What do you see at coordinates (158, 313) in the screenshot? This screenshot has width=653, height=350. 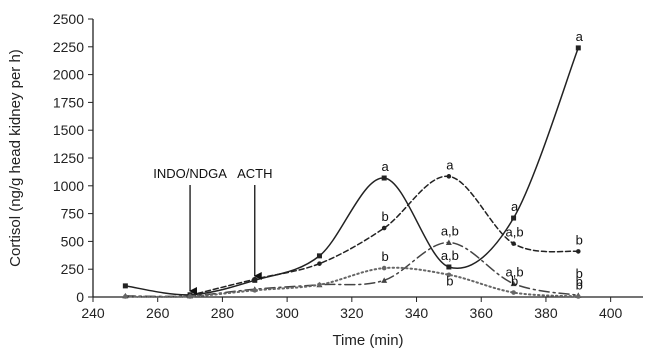 I see `x-tick-label: 260` at bounding box center [158, 313].